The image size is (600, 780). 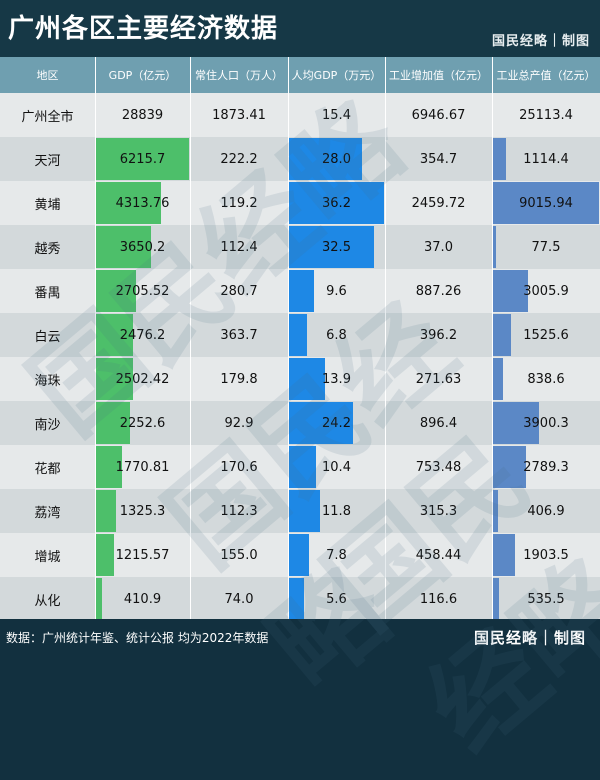 What do you see at coordinates (47, 601) in the screenshot?
I see `row-label: 从化` at bounding box center [47, 601].